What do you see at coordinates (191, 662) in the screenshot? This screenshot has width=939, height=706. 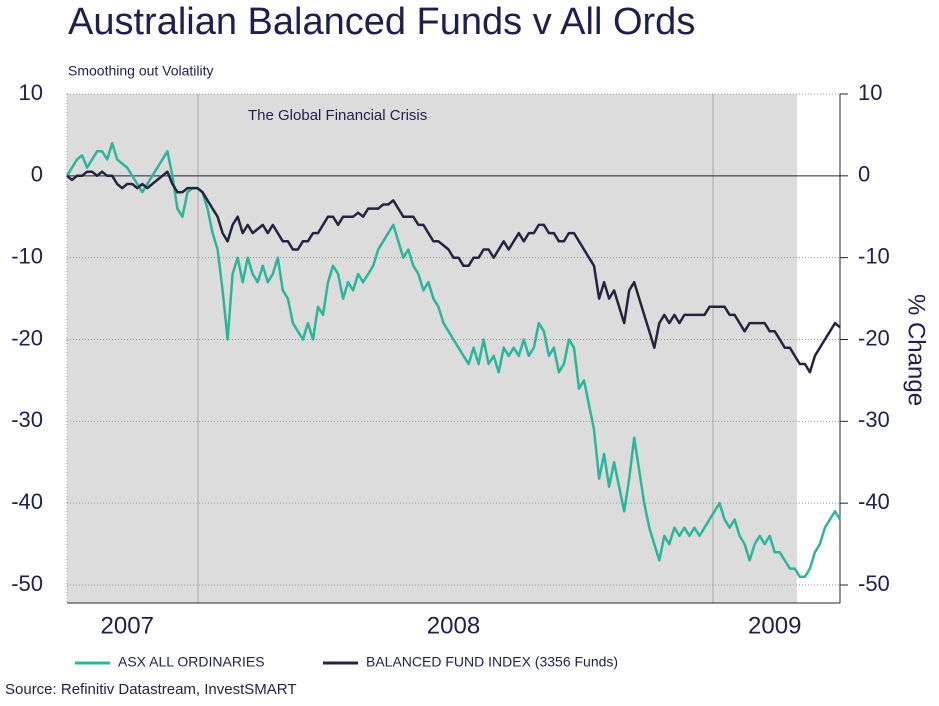 I see `legend-label: ASX ALL ORDINARIES` at bounding box center [191, 662].